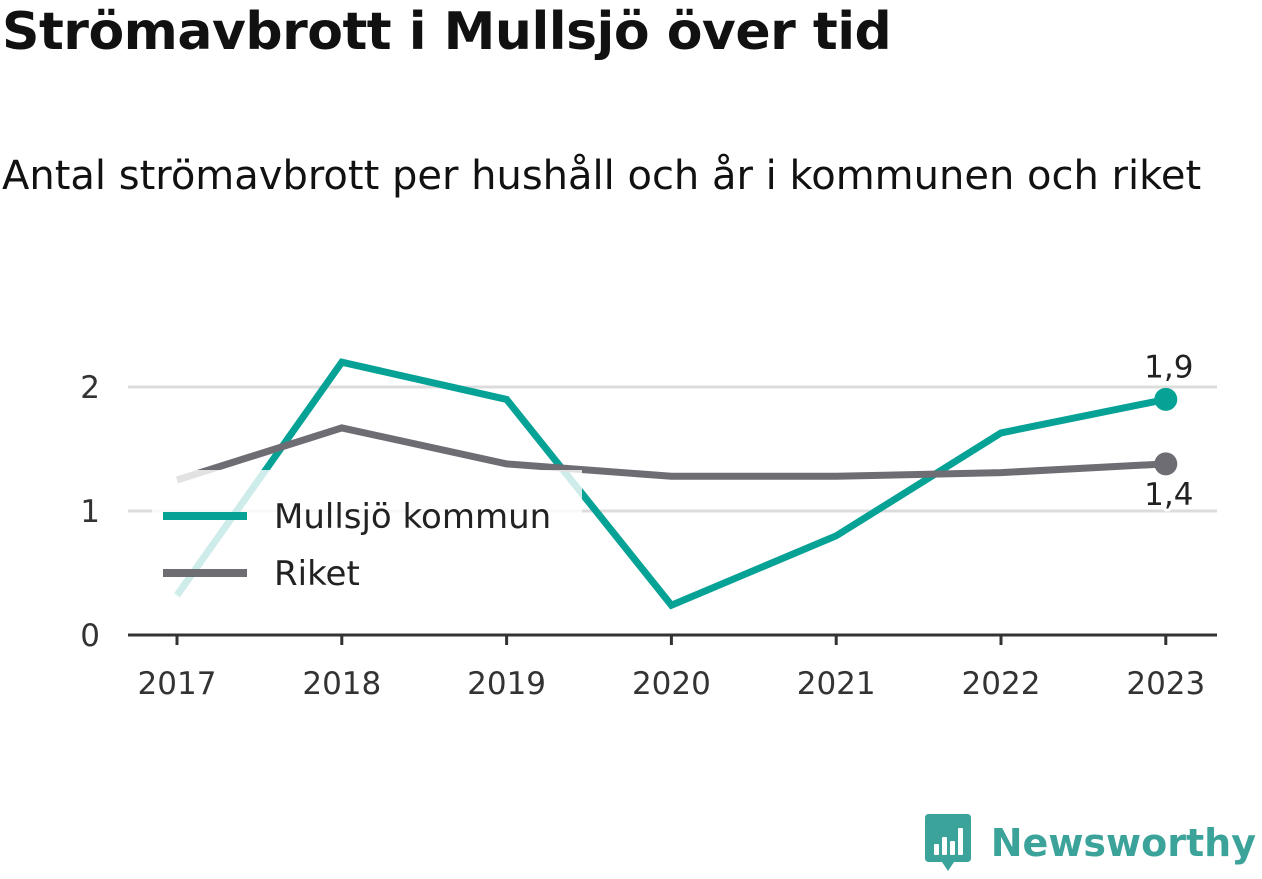 This screenshot has width=1262, height=879. I want to click on x-tick-label: 2017, so click(177, 684).